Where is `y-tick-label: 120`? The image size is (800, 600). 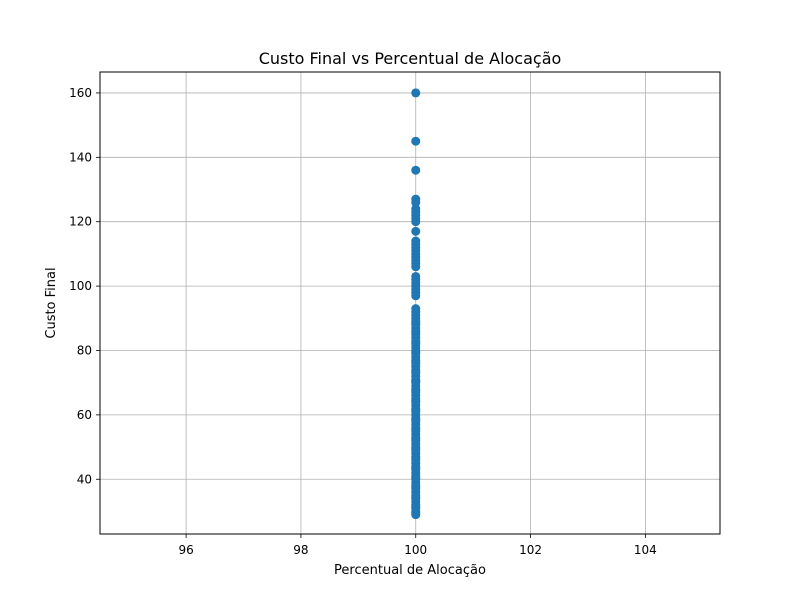
y-tick-label: 120 is located at coordinates (80, 222).